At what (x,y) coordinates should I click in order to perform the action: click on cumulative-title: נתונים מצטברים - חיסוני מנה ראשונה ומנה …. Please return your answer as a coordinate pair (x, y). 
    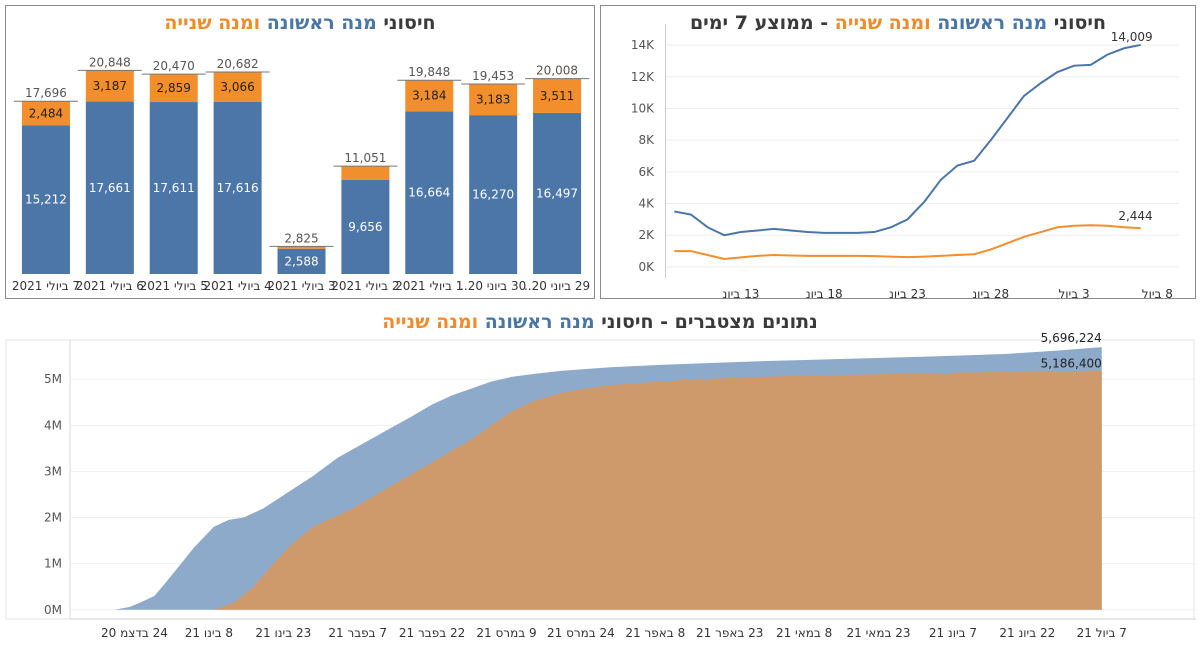
    Looking at the image, I should click on (600, 322).